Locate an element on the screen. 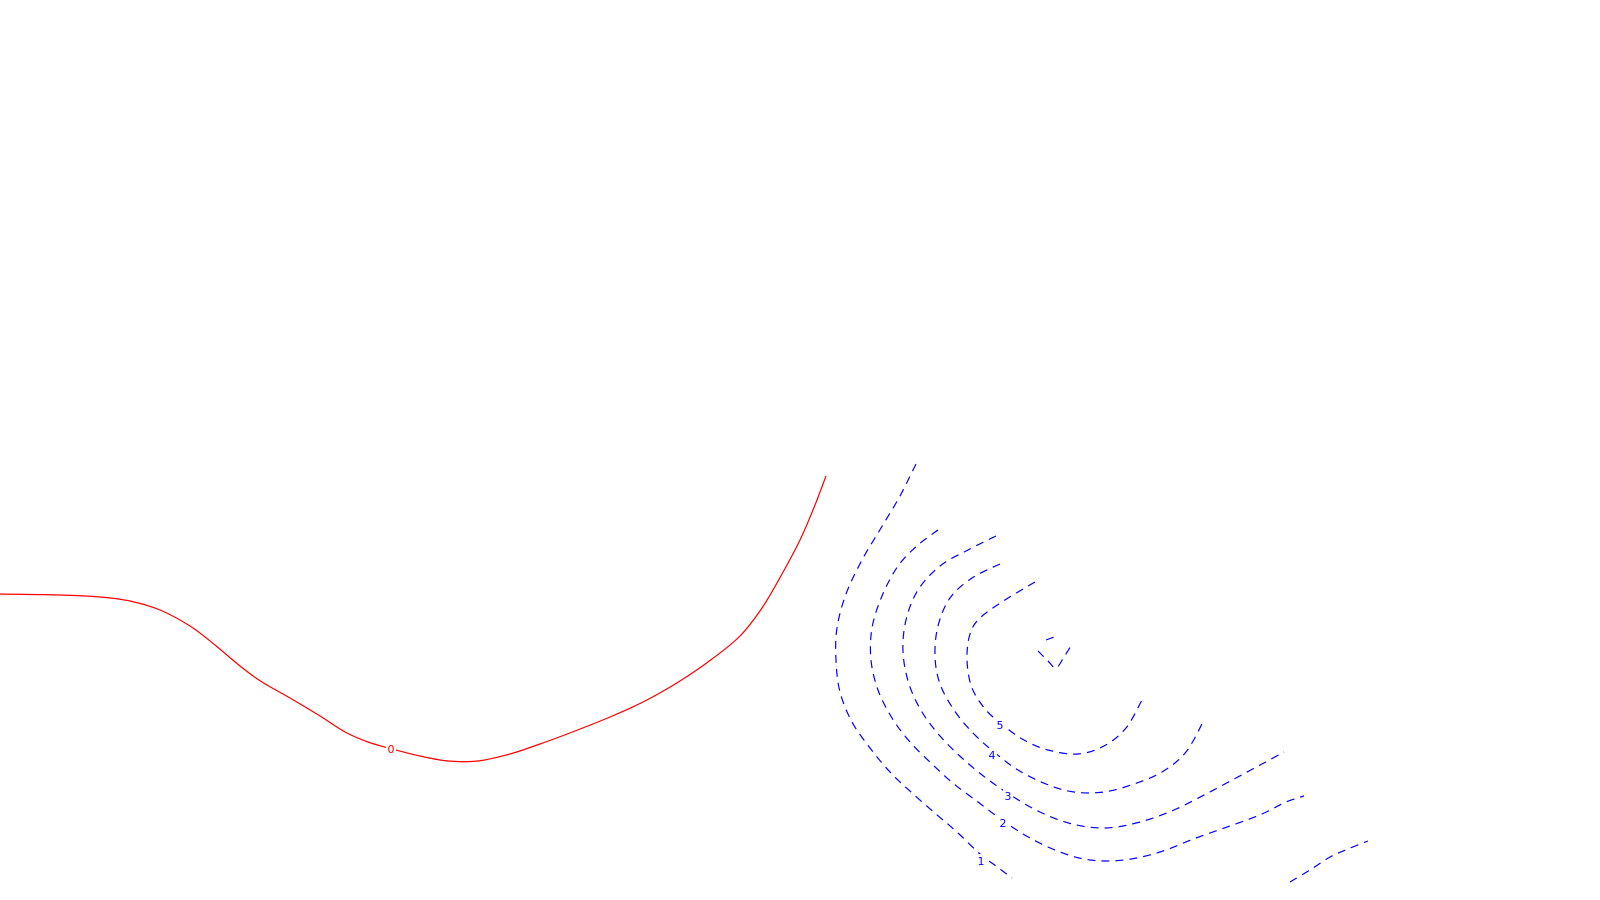 The height and width of the screenshot is (900, 1600). contour-label-2: 2 is located at coordinates (1003, 823).